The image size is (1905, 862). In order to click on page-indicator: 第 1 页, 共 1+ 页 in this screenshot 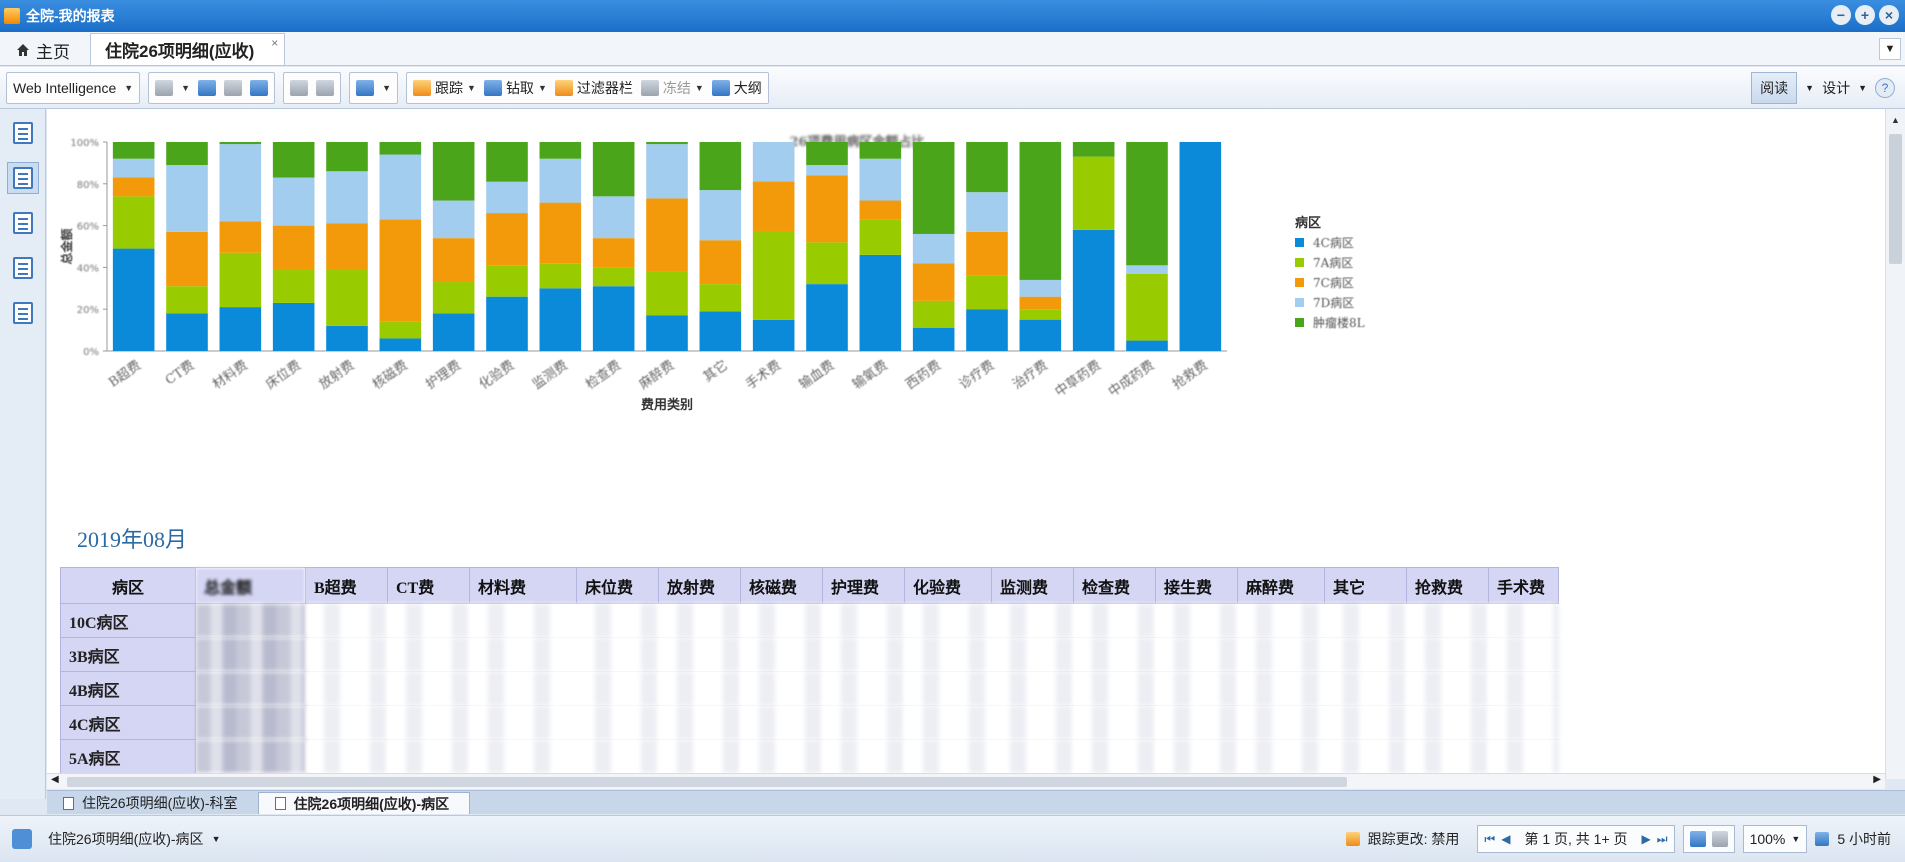, I will do `click(1576, 839)`.